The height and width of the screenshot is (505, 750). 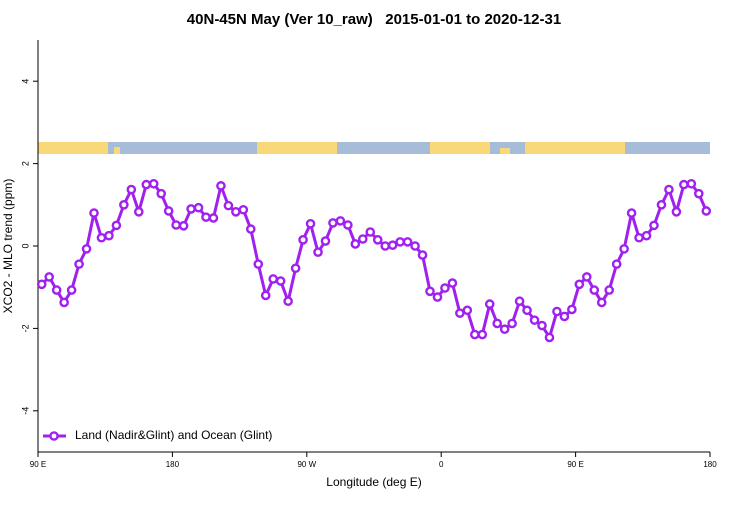 What do you see at coordinates (54, 436) in the screenshot?
I see `legend-marker` at bounding box center [54, 436].